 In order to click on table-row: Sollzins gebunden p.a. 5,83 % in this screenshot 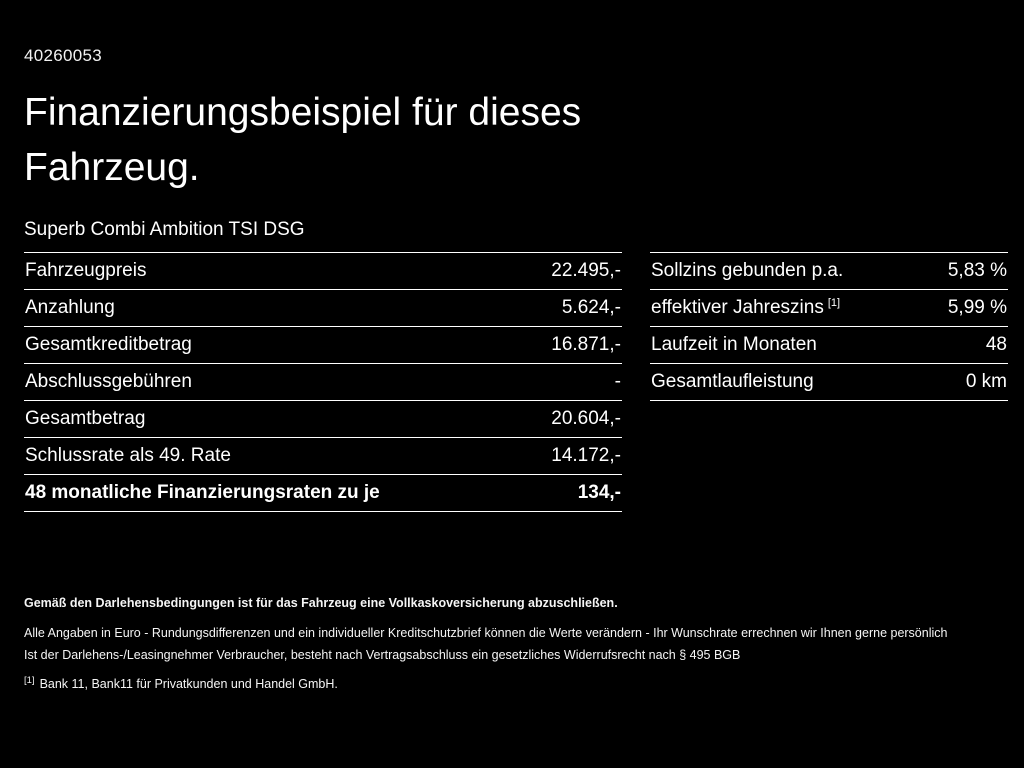, I will do `click(829, 270)`.